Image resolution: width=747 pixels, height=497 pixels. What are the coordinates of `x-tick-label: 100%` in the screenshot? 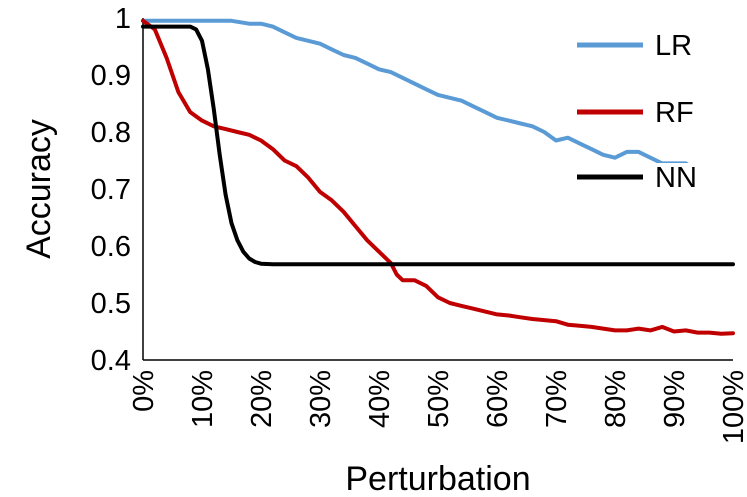 It's located at (732, 407).